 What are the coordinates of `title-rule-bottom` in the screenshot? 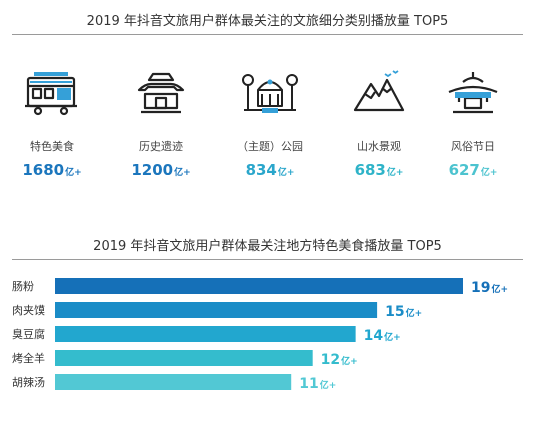 It's located at (267, 259).